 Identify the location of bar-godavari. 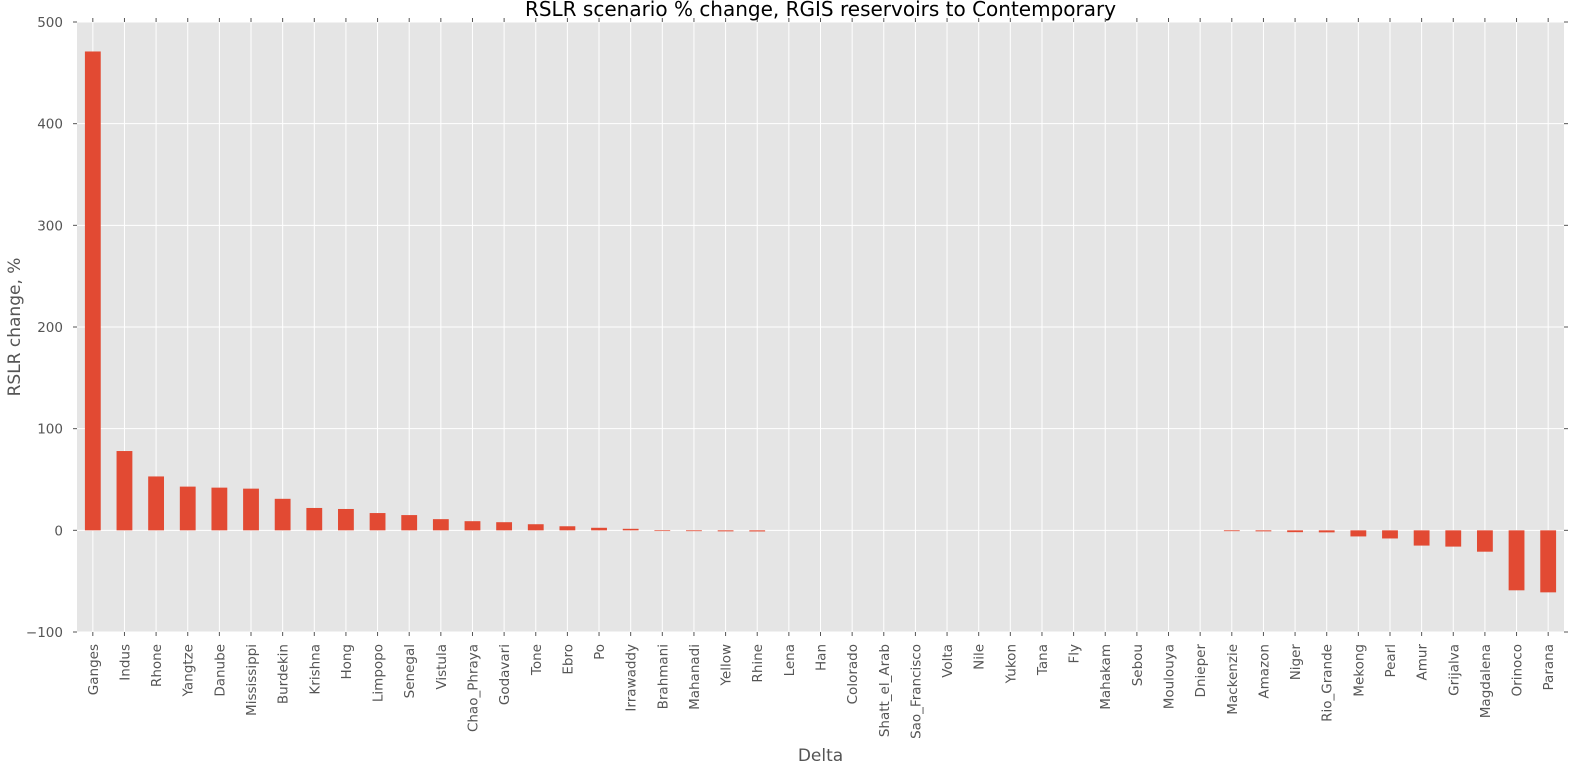
(504, 526).